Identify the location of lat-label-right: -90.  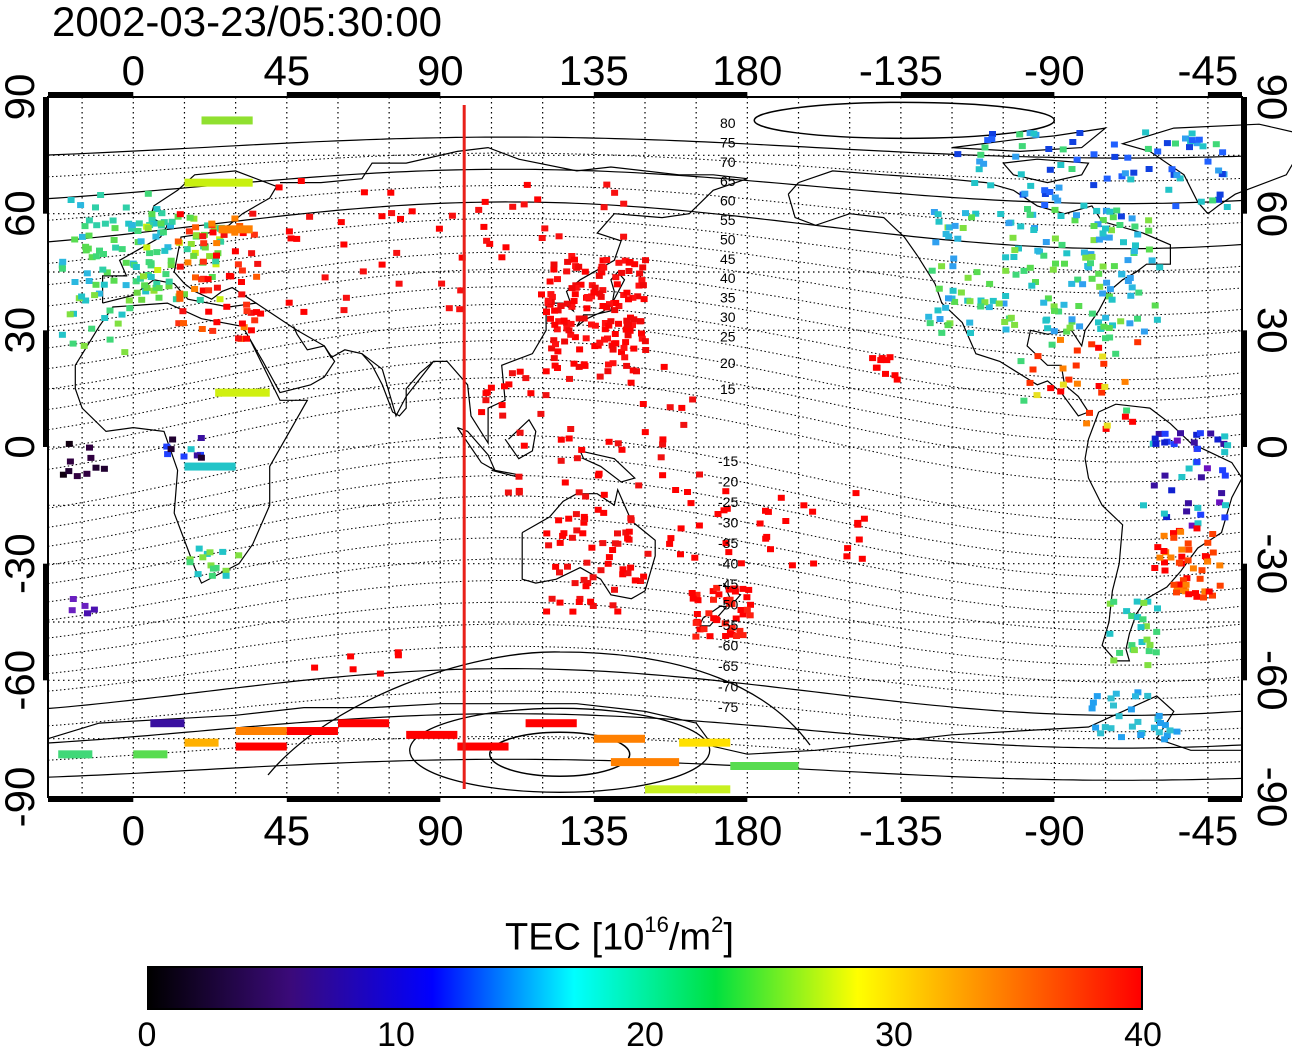
(1270, 797).